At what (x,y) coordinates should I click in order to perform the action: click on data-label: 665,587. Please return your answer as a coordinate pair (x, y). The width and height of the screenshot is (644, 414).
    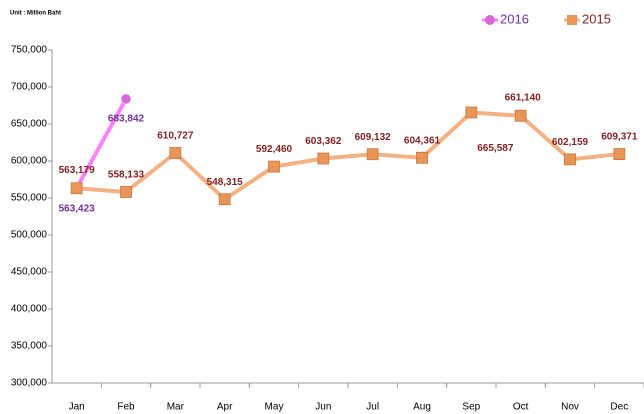
    Looking at the image, I should click on (495, 148).